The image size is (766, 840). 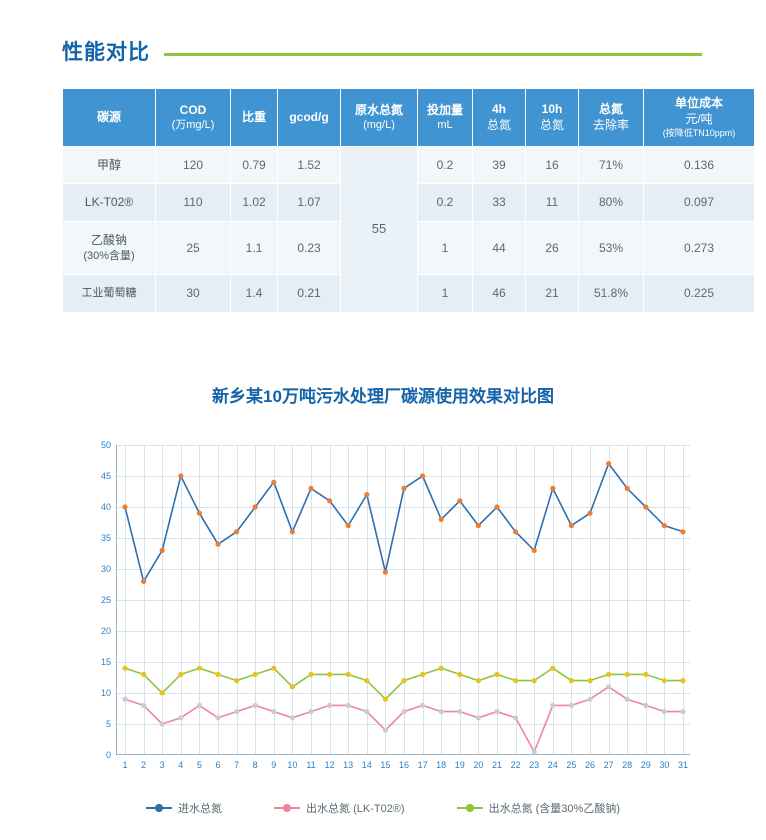 I want to click on x-axis-tick-label: 25, so click(x=571, y=765).